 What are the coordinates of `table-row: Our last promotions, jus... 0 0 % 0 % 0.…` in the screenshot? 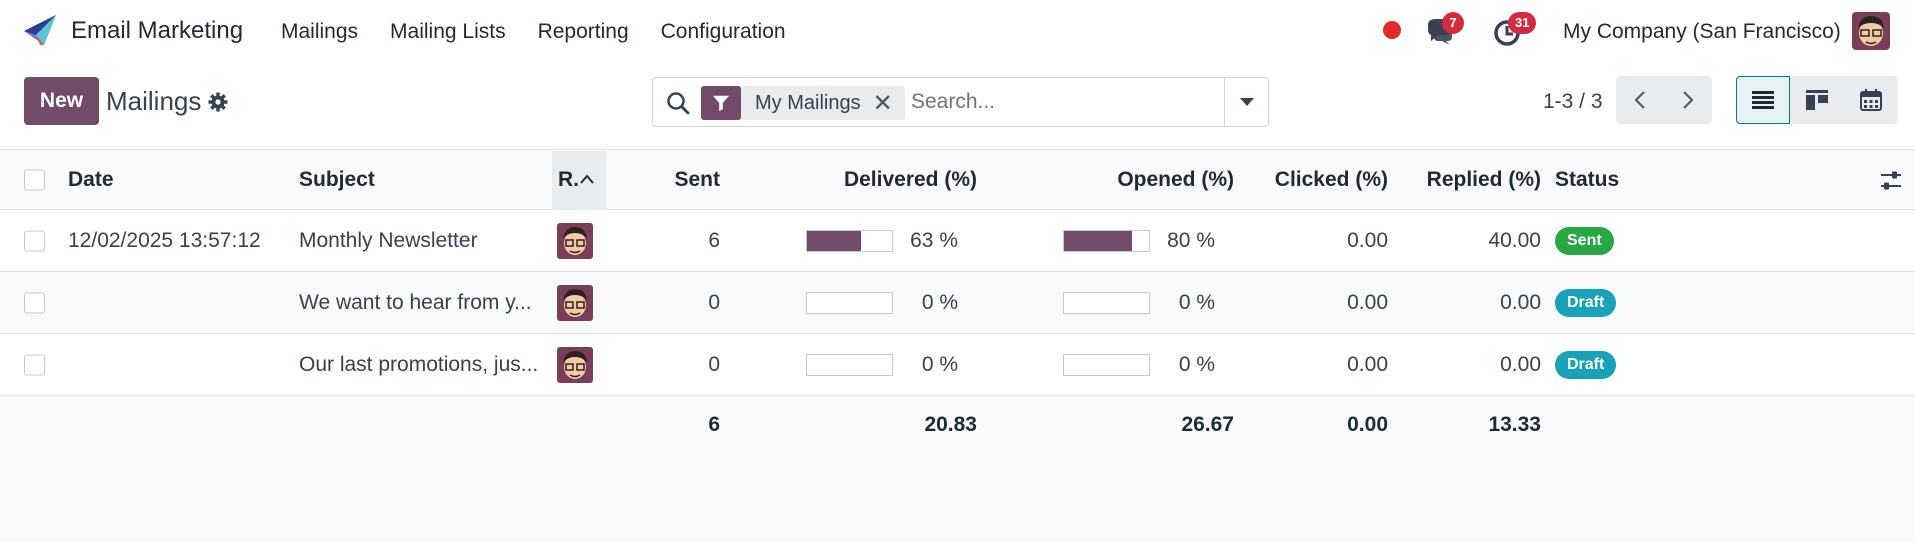 It's located at (957, 365).